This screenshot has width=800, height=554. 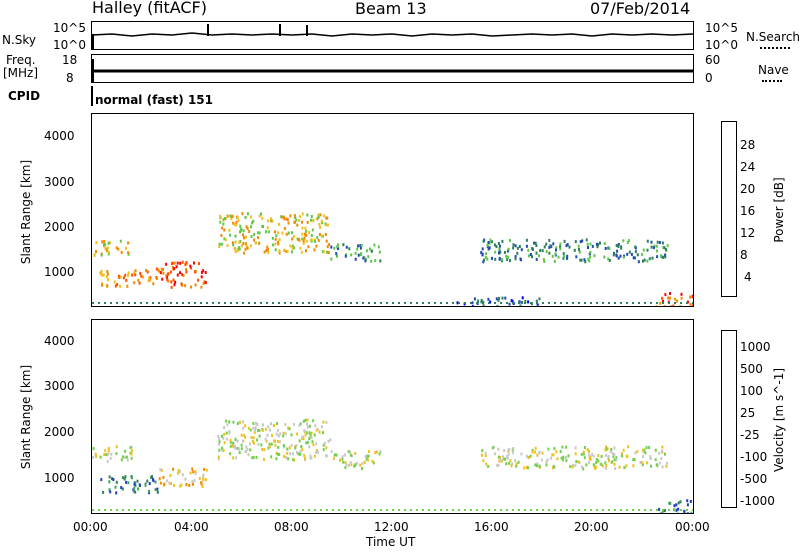 I want to click on nave-tick-bottom: 0, so click(x=709, y=78).